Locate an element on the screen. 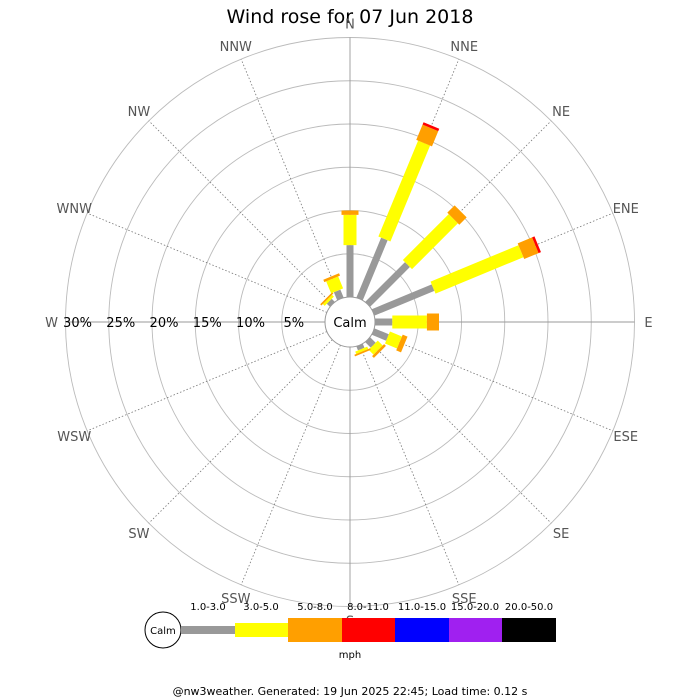 This screenshot has width=700, height=700. dir-label-nne: NNE is located at coordinates (464, 47).